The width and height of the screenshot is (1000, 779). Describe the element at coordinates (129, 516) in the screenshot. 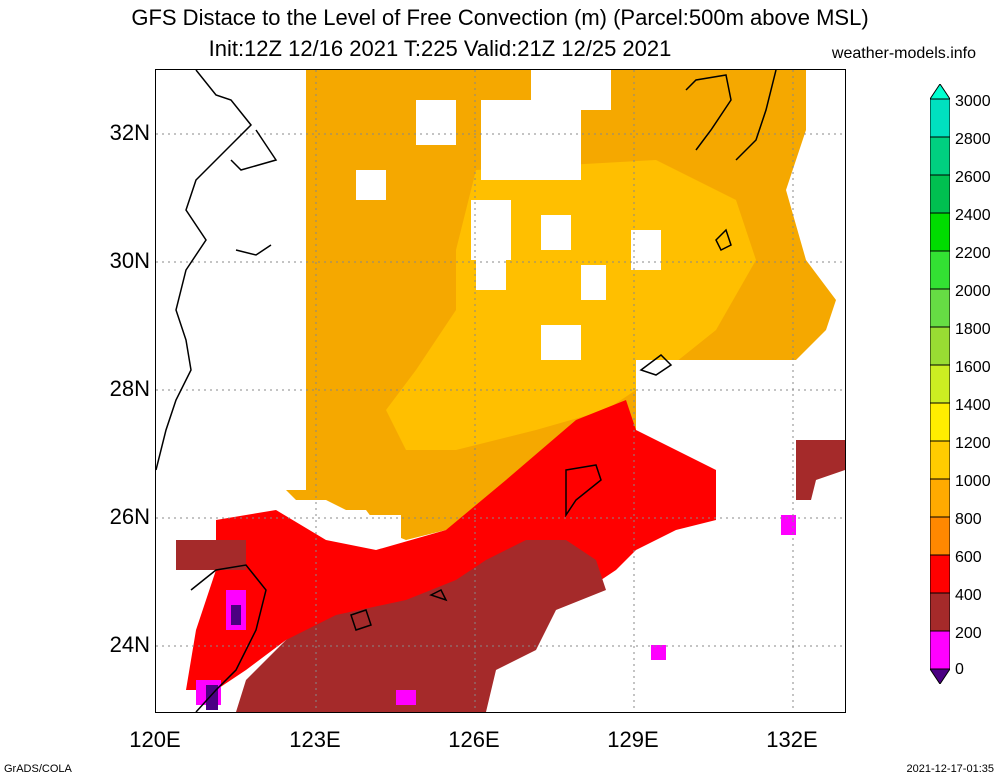

I see `lat-label-26n: 26N` at that location.